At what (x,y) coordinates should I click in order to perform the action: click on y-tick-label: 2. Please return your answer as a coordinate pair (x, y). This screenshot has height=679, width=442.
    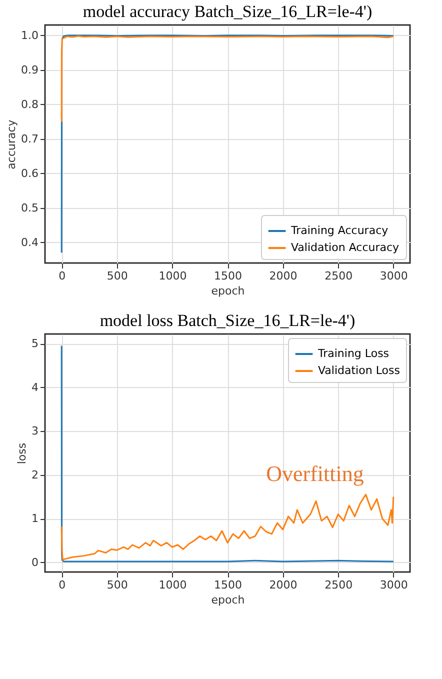
    Looking at the image, I should click on (35, 475).